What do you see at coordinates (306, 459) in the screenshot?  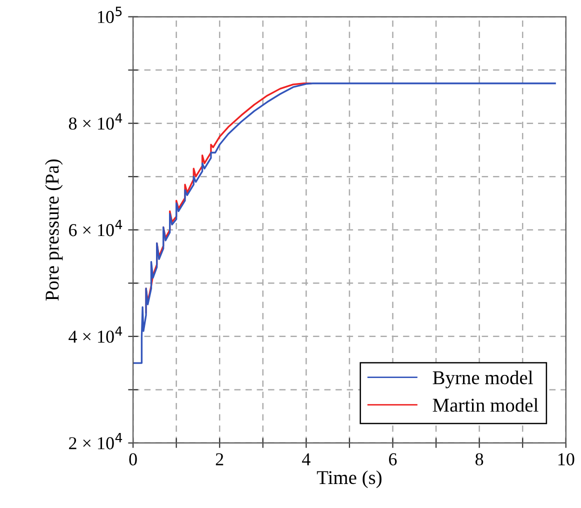 I see `x-tick-label: 4` at bounding box center [306, 459].